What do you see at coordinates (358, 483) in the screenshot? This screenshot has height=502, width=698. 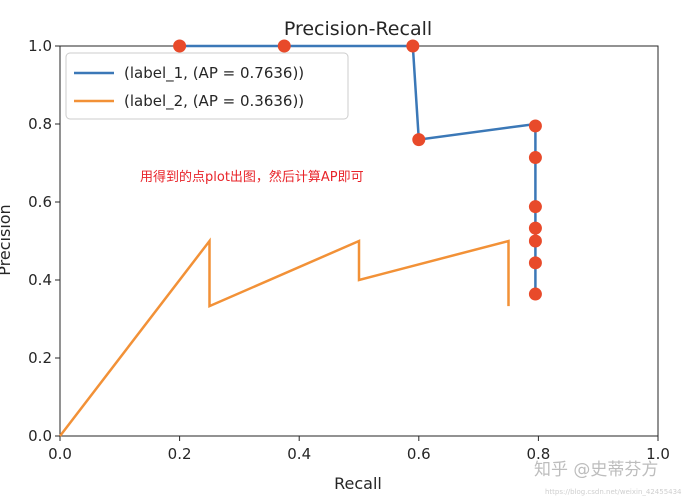 I see `x-axis-label: Recall` at bounding box center [358, 483].